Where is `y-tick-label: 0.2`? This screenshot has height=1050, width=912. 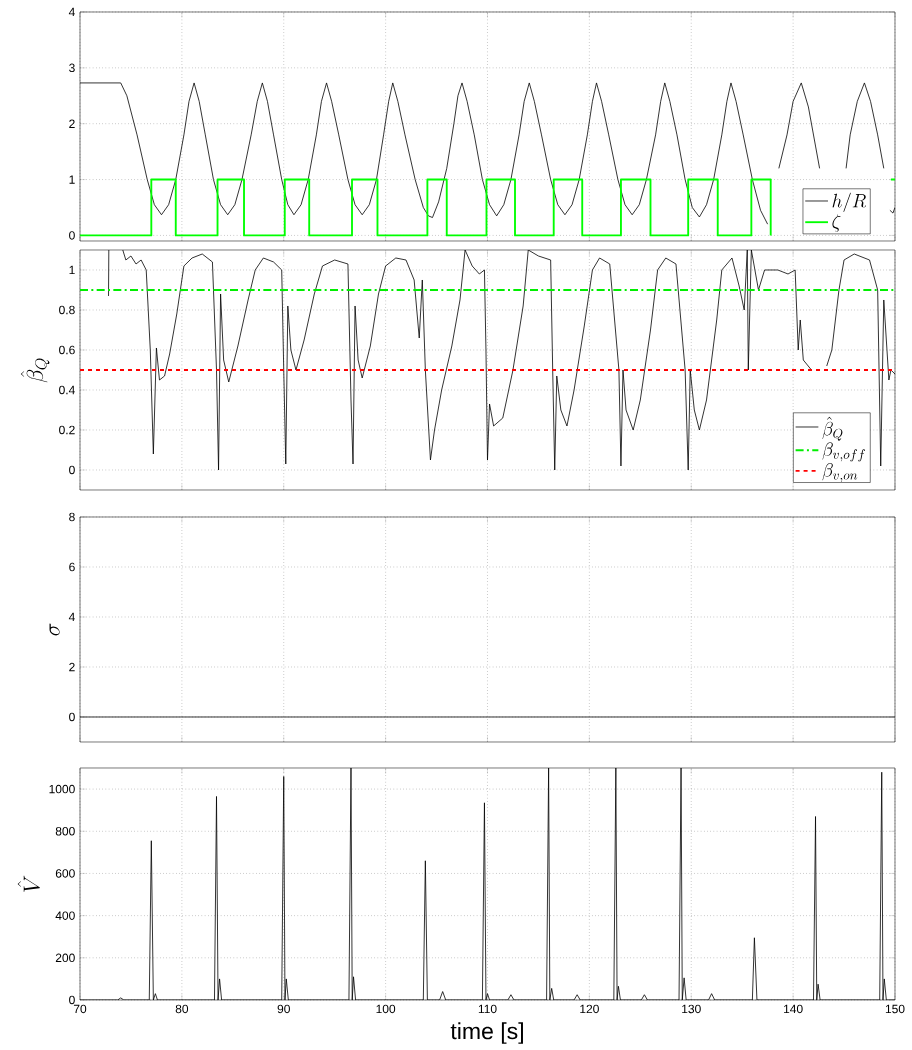
y-tick-label: 0.2 is located at coordinates (67, 430).